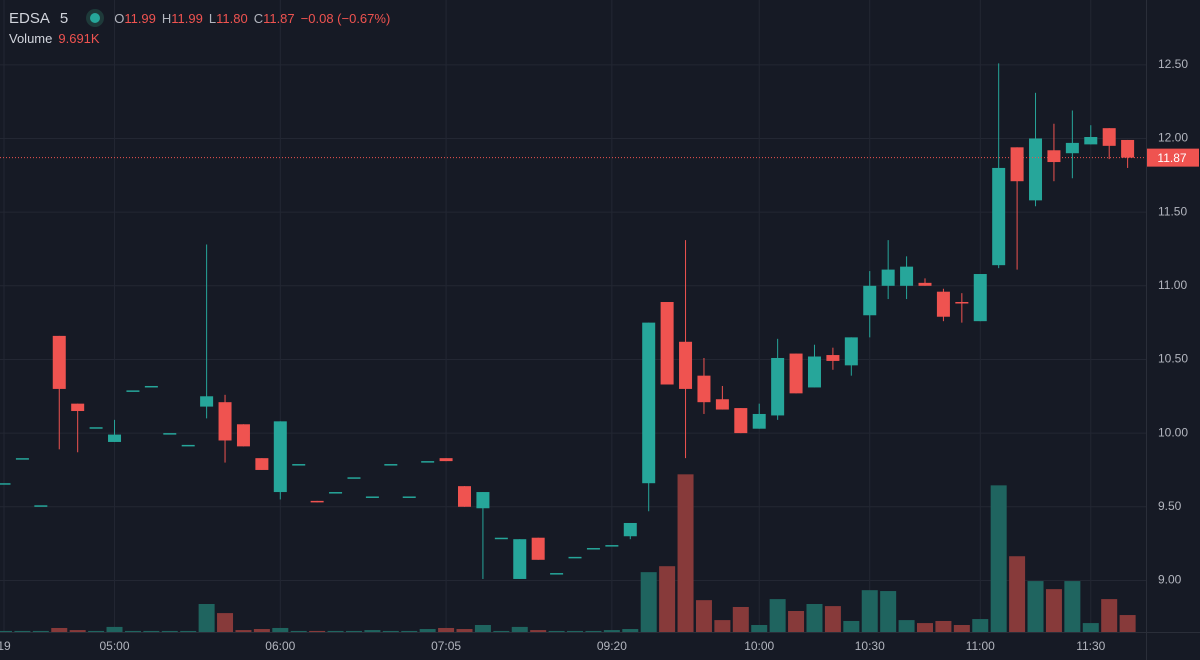  What do you see at coordinates (280, 646) in the screenshot?
I see `x-tick-label: 06:00` at bounding box center [280, 646].